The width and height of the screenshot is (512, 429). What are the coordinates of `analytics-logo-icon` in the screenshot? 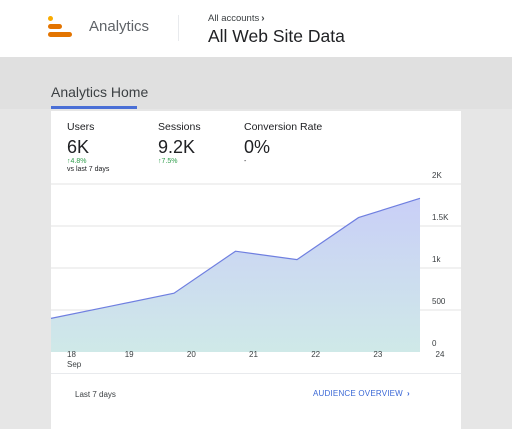 It's located at (61, 28).